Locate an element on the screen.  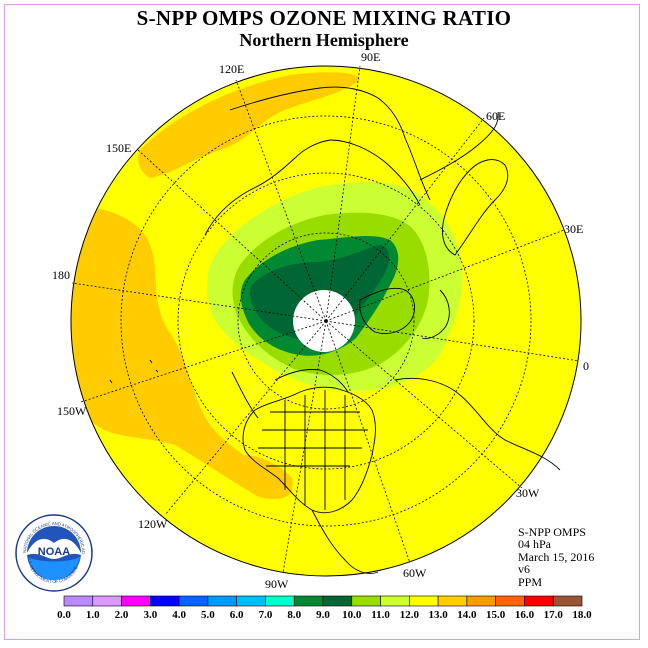
info-line: S-NPP OMPS is located at coordinates (552, 532).